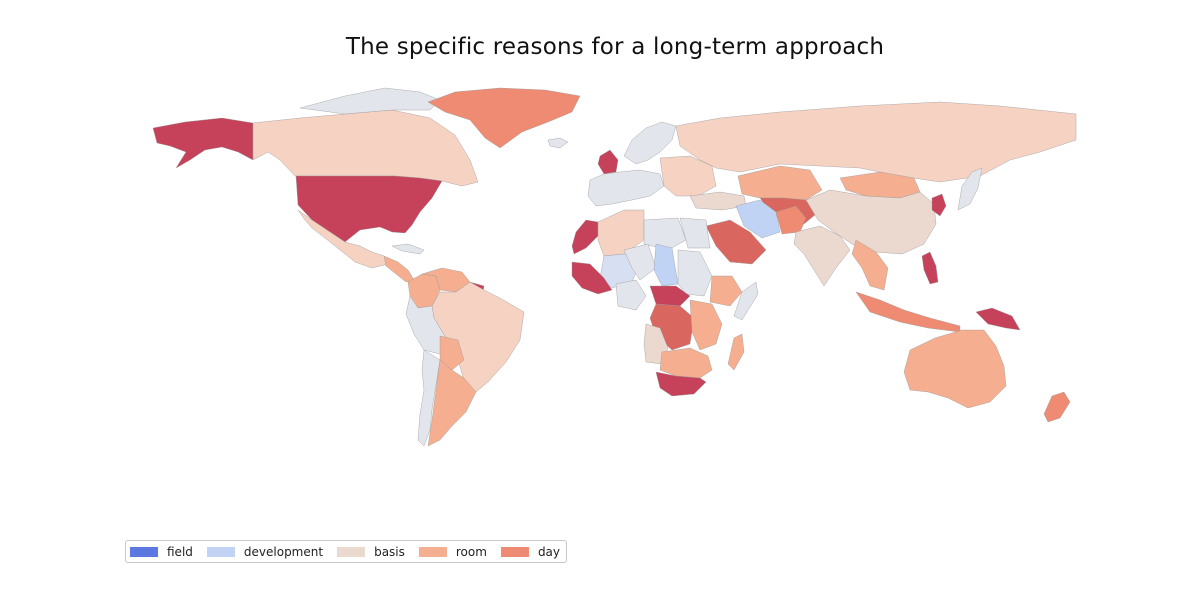 The image size is (1200, 600). What do you see at coordinates (371, 552) in the screenshot?
I see `legend-item-basis: basis` at bounding box center [371, 552].